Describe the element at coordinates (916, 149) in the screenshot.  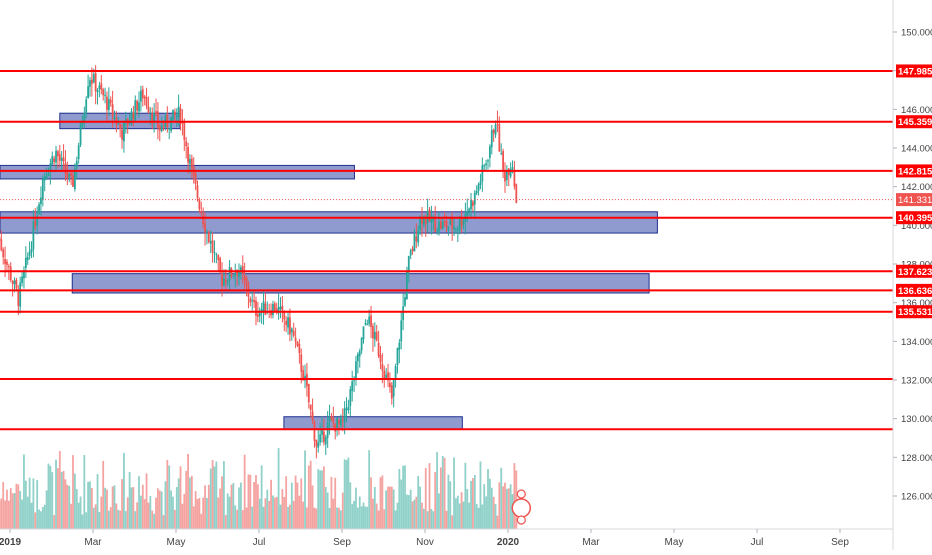
I see `y-tick-label: 144.000` at that location.